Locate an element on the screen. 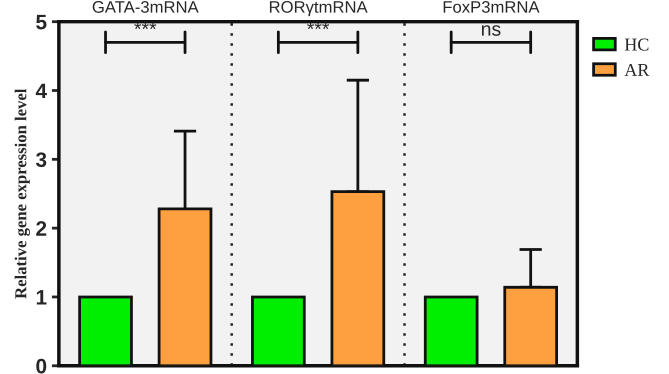  y-tick-label: 1 is located at coordinates (41, 297).